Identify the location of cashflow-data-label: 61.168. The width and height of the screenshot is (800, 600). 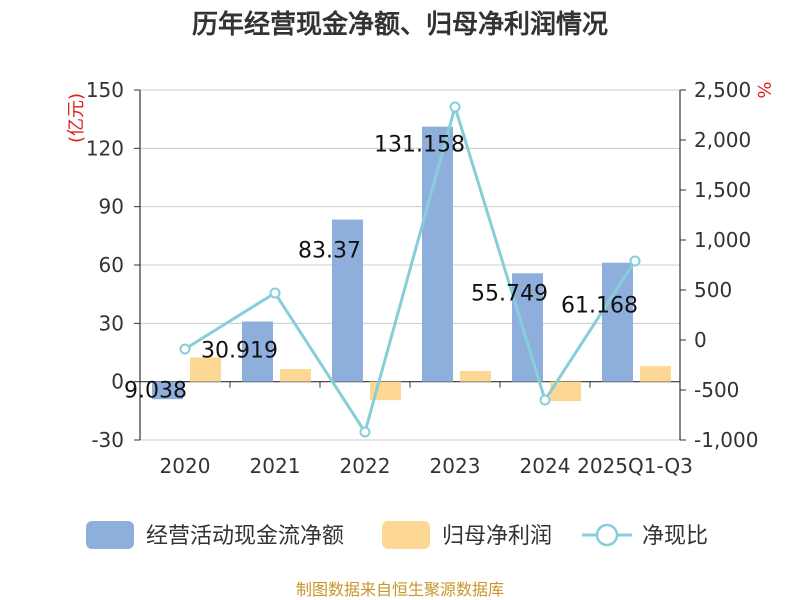
(599, 306).